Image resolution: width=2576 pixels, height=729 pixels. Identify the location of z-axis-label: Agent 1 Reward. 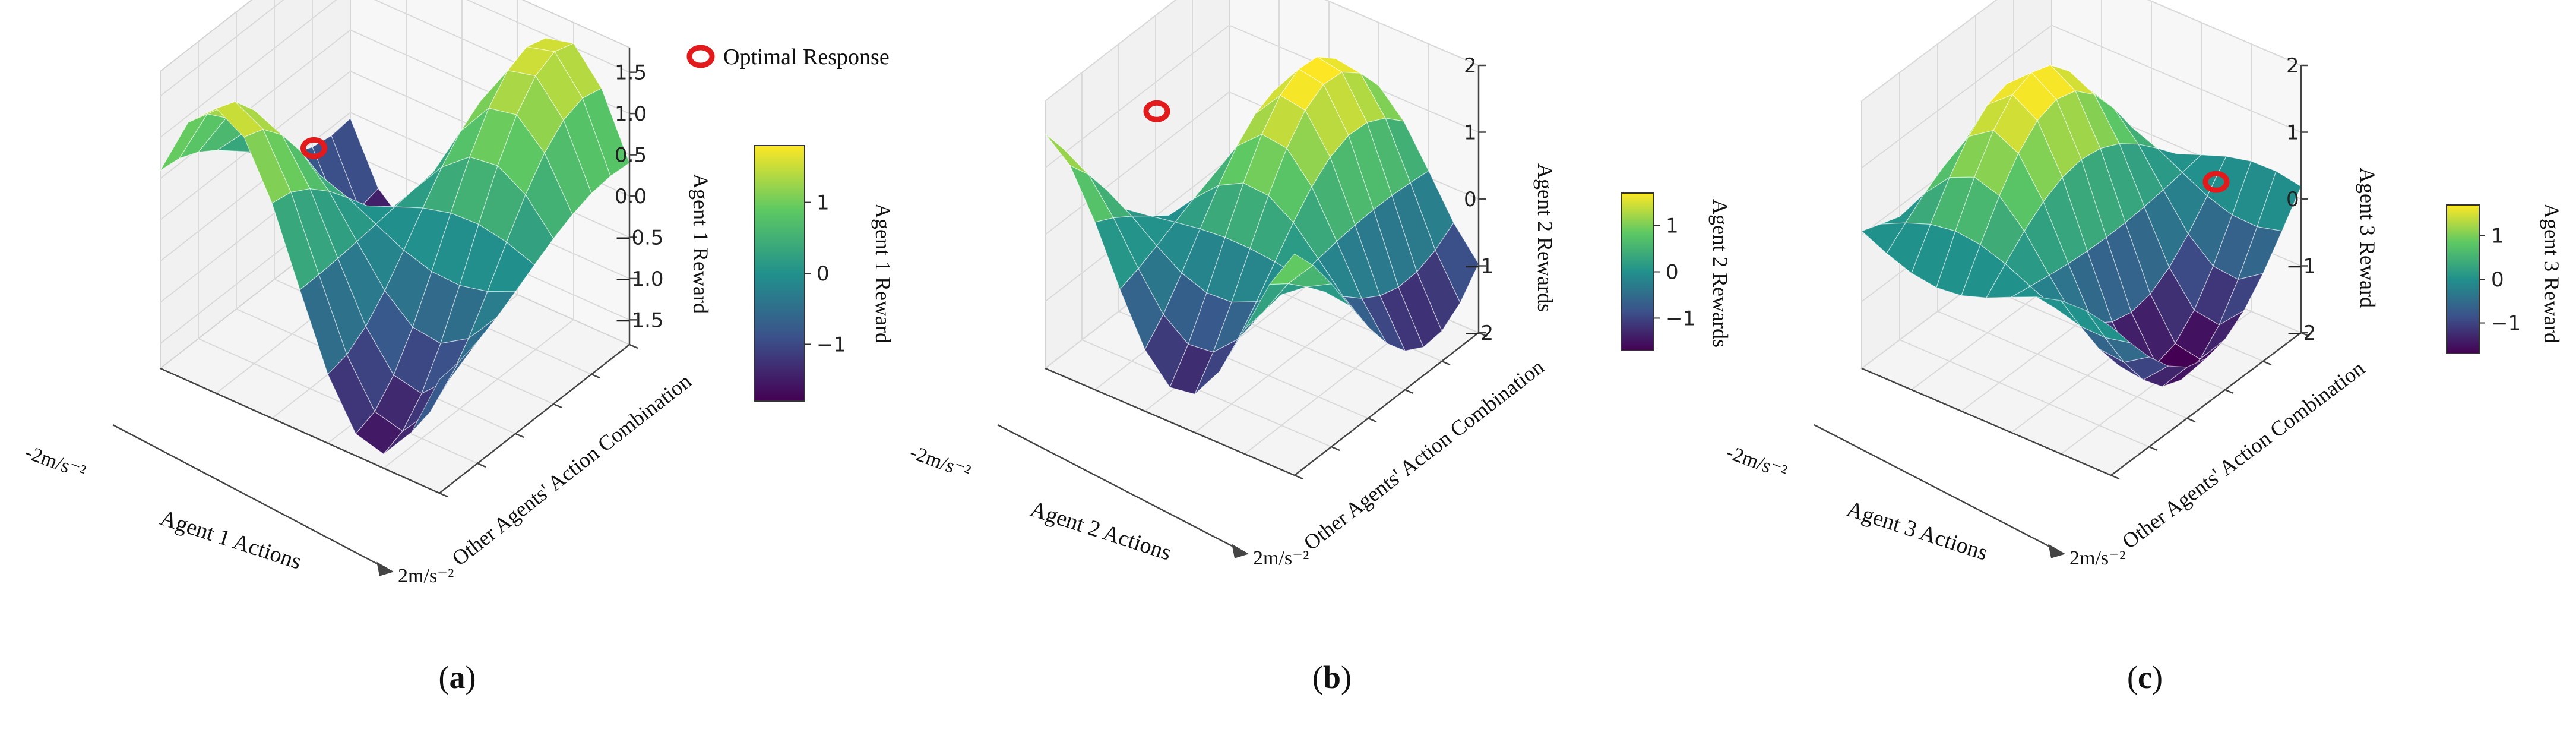
(701, 243).